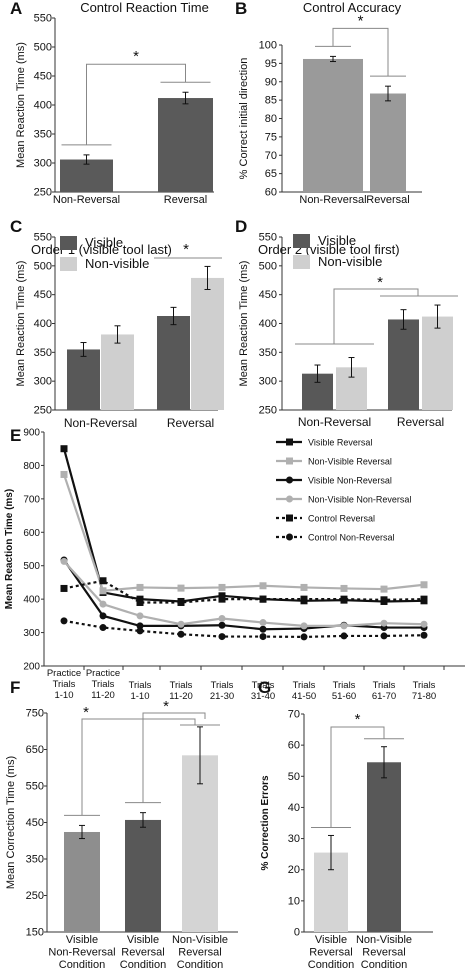  Describe the element at coordinates (43, 77) in the screenshot. I see `y-tick-label: 450` at that location.